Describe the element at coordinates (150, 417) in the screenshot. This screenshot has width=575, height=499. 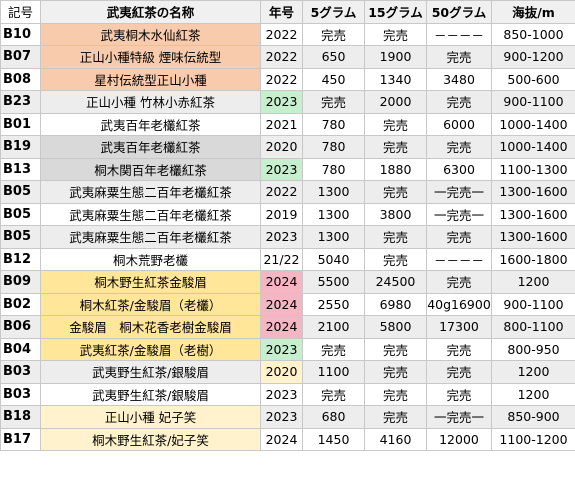
I see `cell-name: 正山小種 妃子笑` at that location.